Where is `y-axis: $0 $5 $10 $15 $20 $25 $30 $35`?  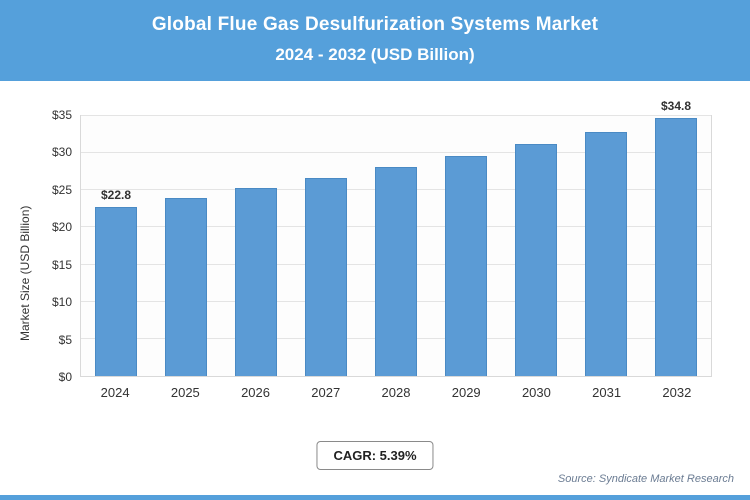
y-axis: $0 $5 $10 $15 $20 $25 $30 $35 is located at coordinates (58, 246).